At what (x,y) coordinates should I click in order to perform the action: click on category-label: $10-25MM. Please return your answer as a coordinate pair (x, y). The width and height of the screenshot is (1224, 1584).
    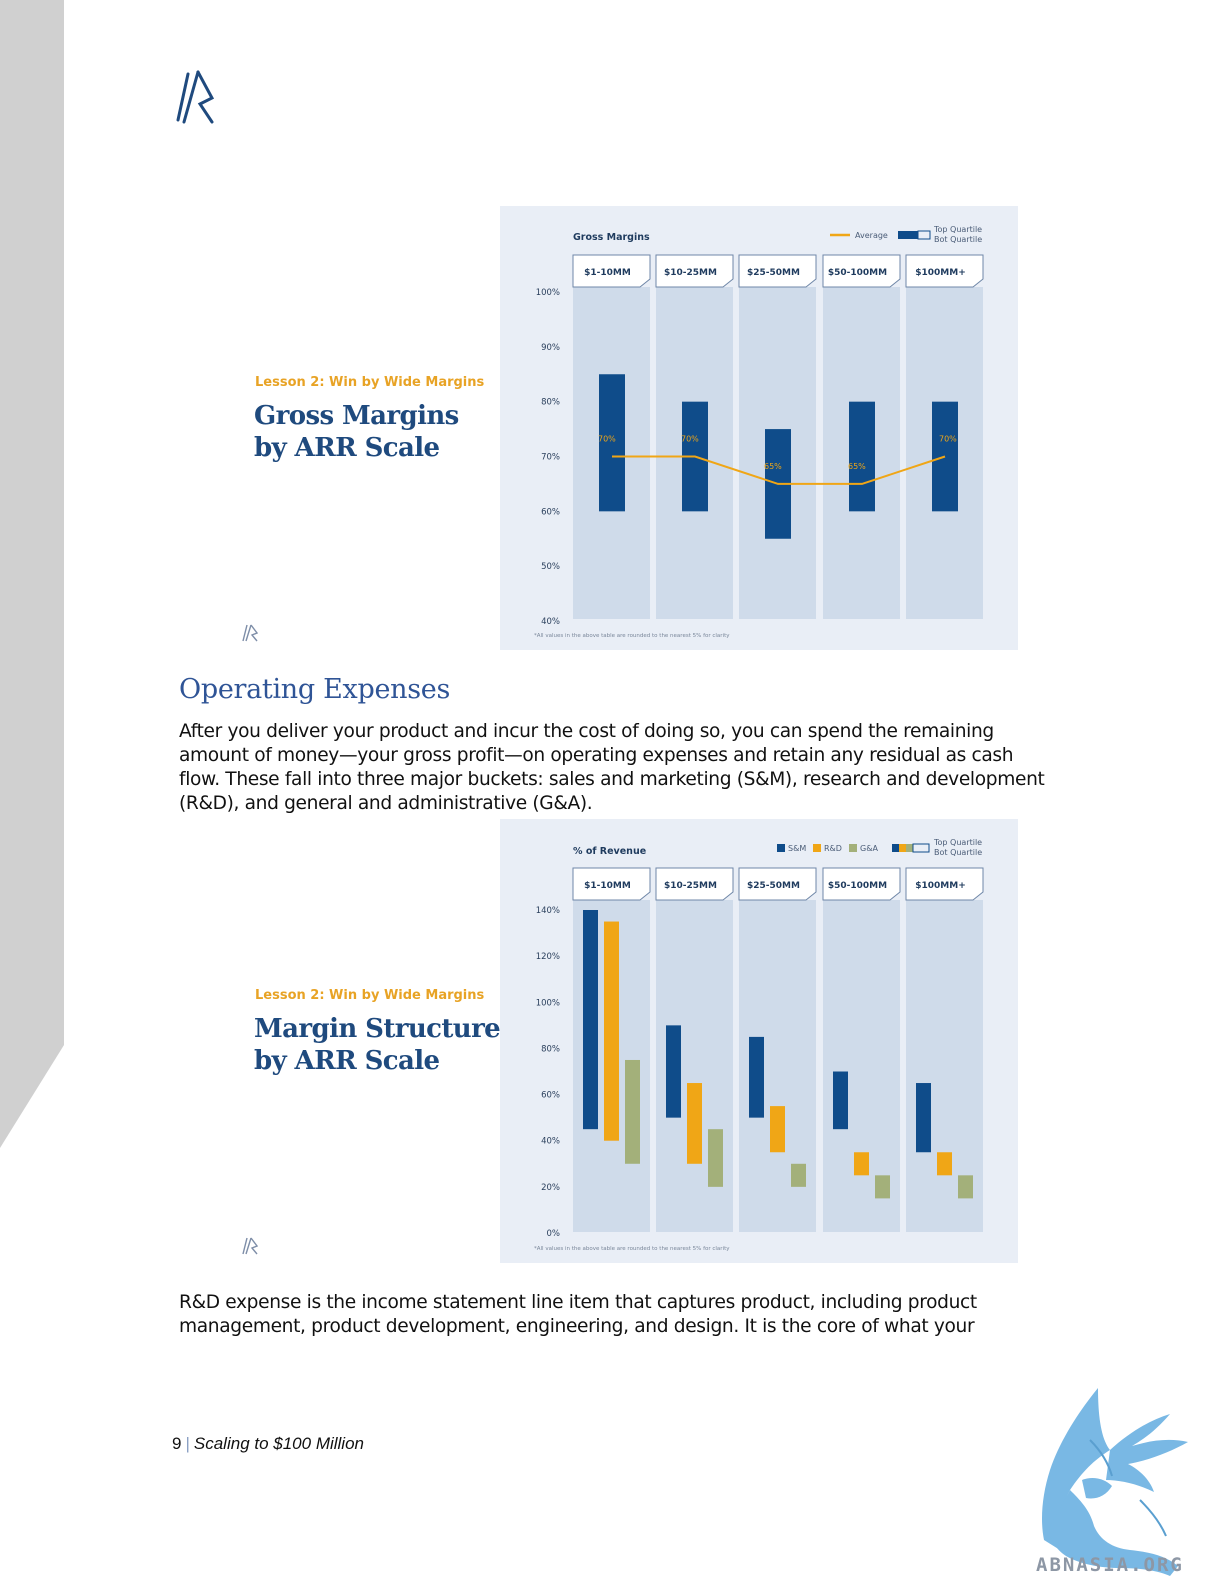
    Looking at the image, I should click on (690, 273).